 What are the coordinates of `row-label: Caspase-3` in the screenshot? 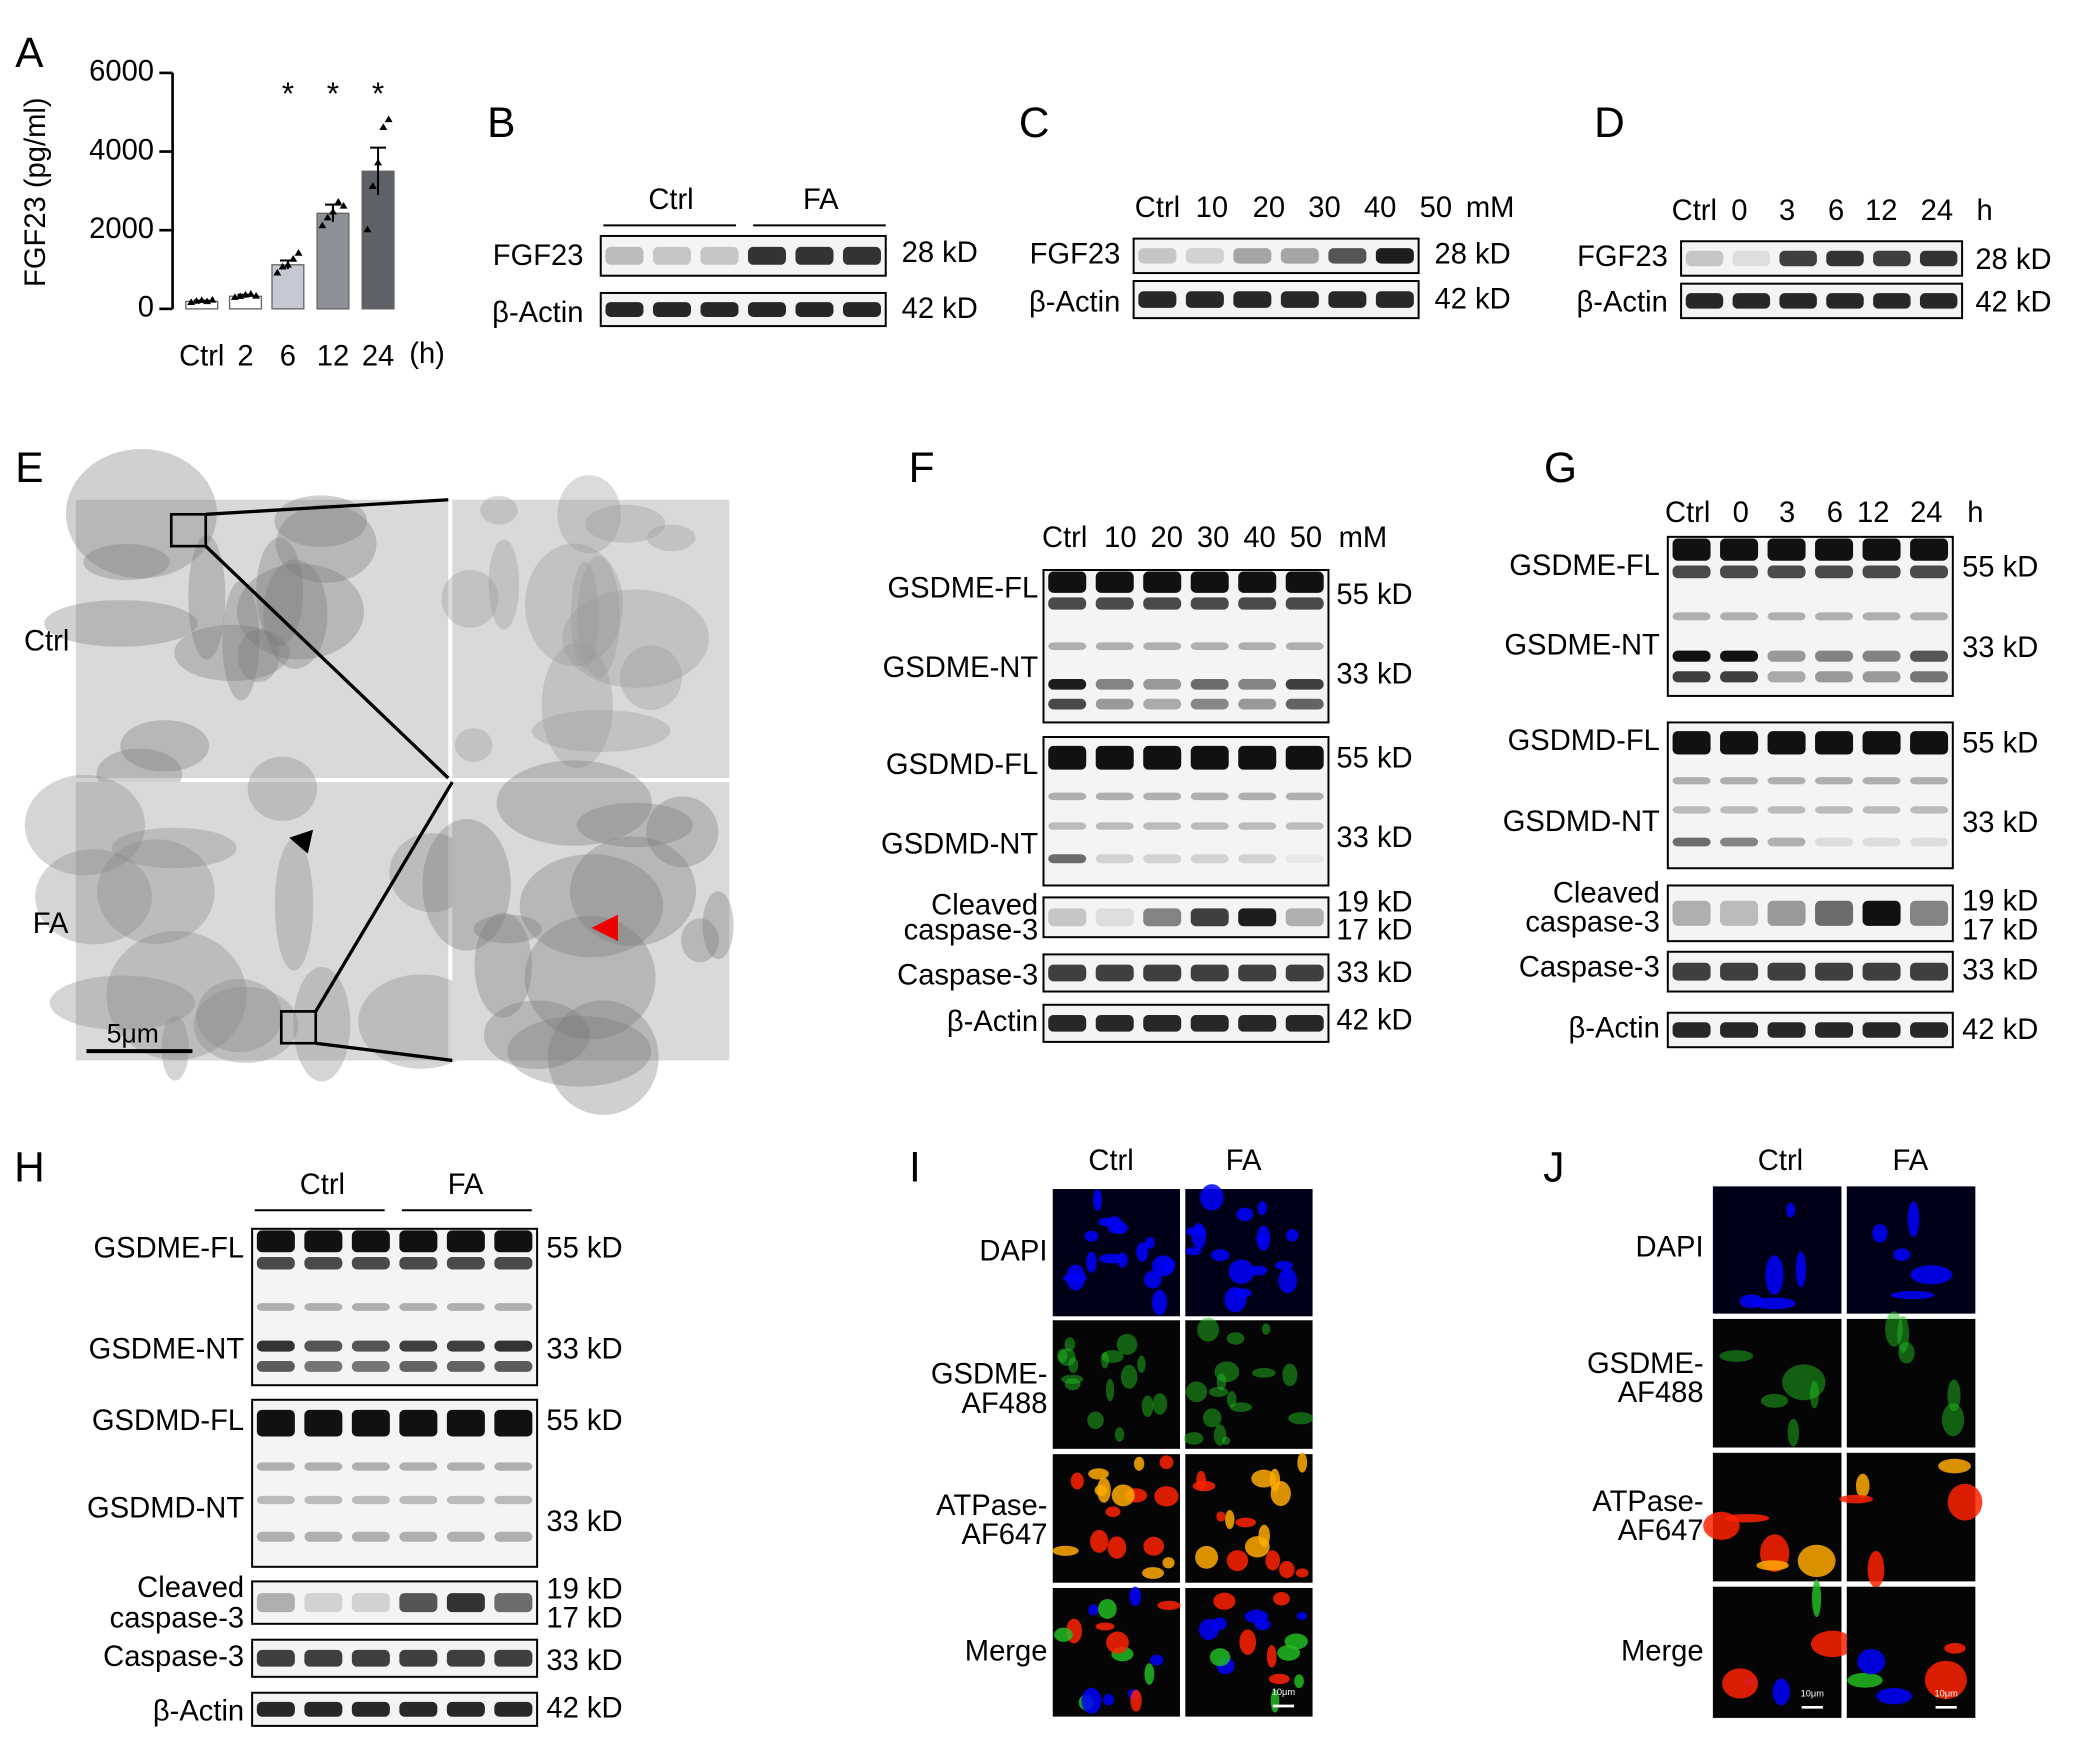 It's located at (173, 1657).